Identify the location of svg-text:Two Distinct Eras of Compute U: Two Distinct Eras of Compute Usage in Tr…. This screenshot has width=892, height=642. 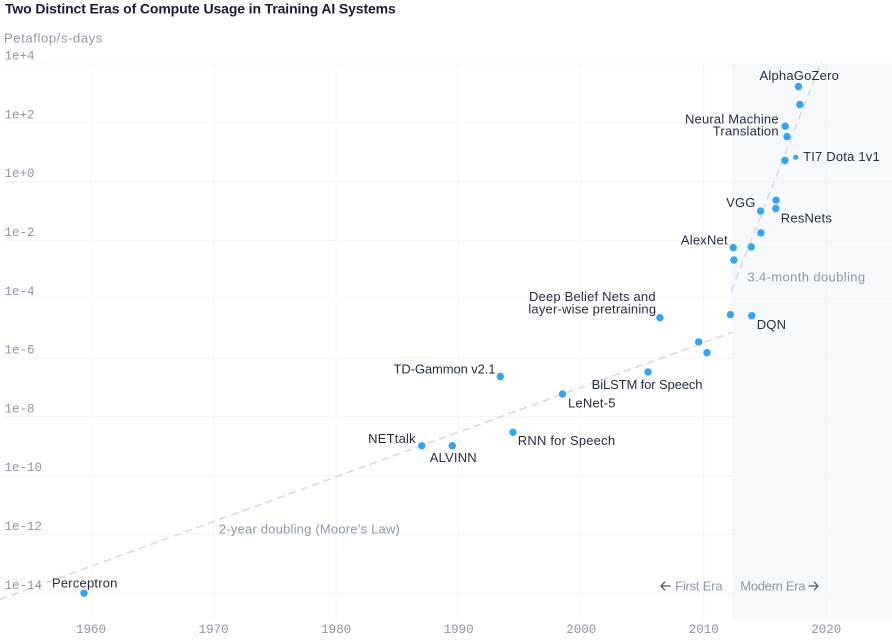
(200, 9).